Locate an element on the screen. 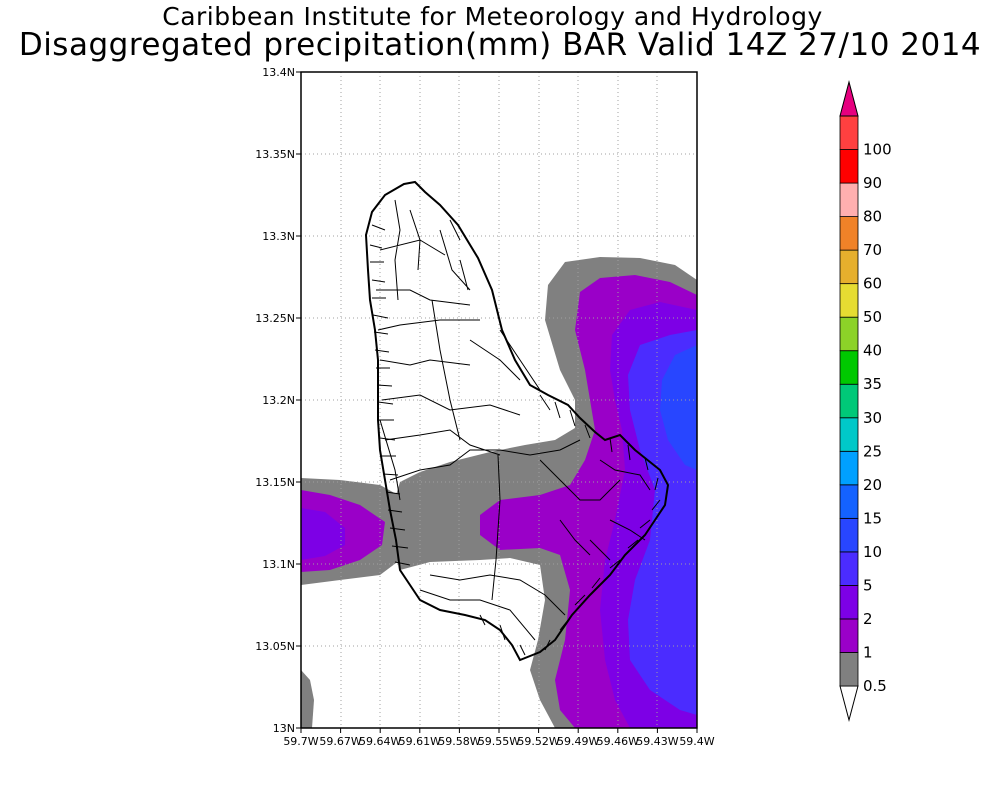 The height and width of the screenshot is (800, 1000). y-tick-label: 13.35N is located at coordinates (275, 154).